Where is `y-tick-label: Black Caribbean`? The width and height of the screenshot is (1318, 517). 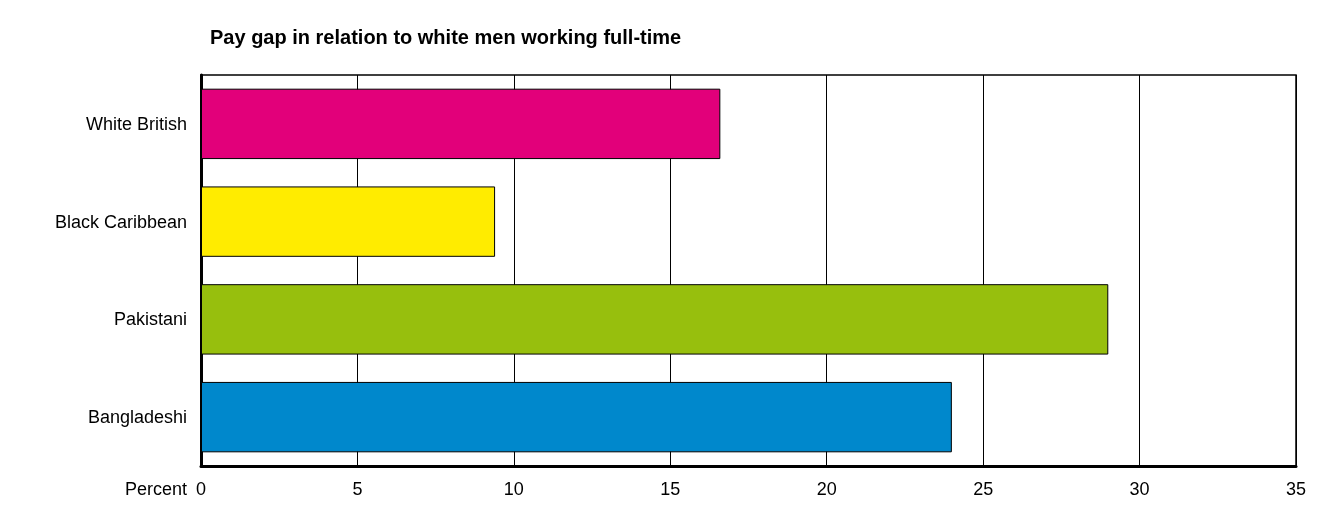 y-tick-label: Black Caribbean is located at coordinates (120, 221).